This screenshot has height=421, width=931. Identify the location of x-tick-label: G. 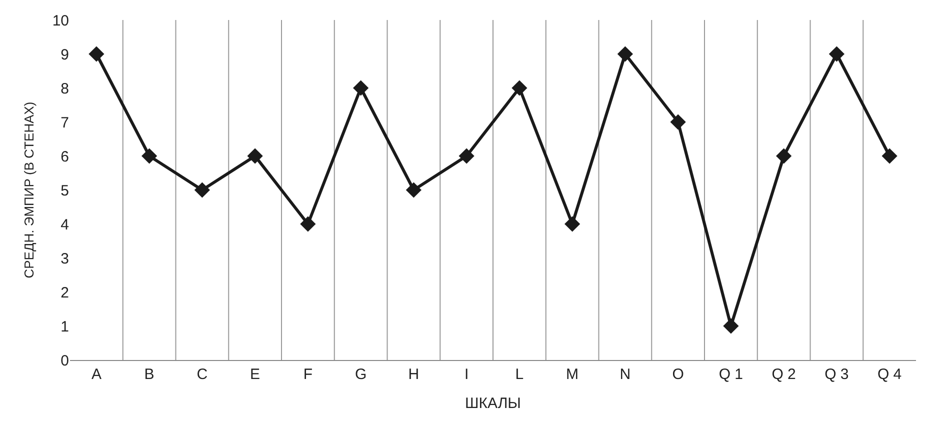
(360, 374).